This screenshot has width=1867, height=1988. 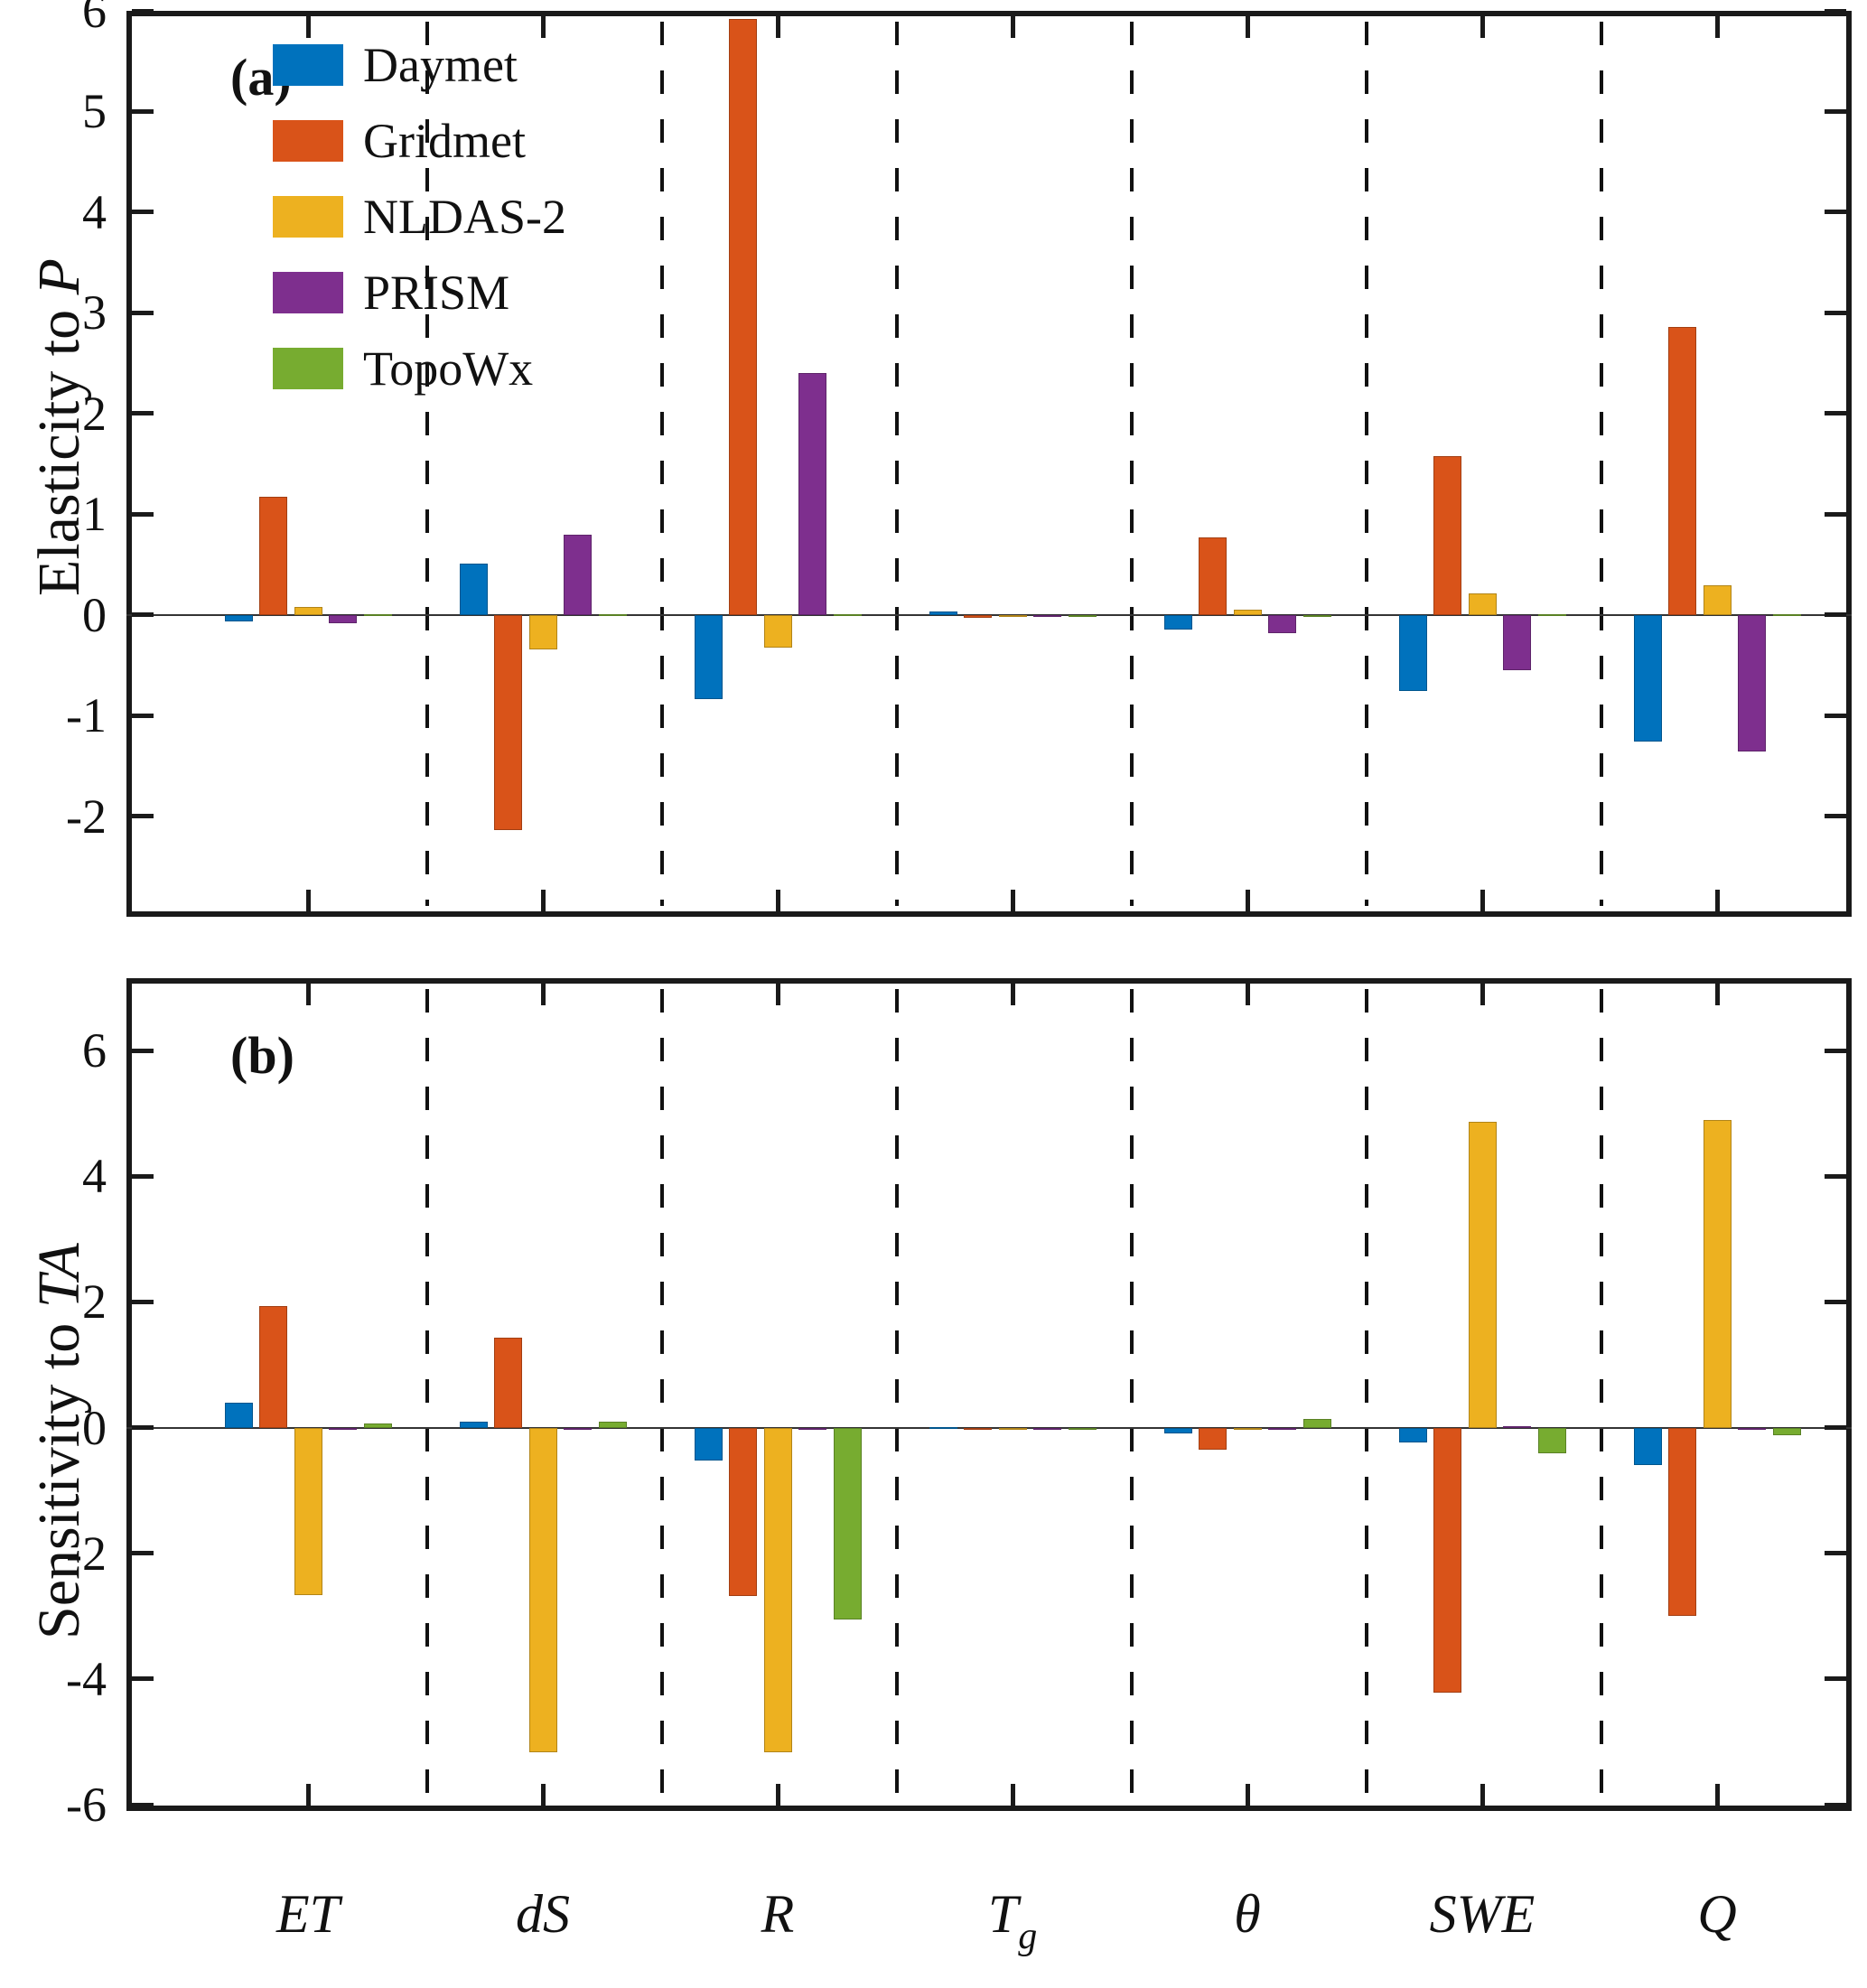 I want to click on y-axis-tick-label: 2, so click(x=94, y=1302).